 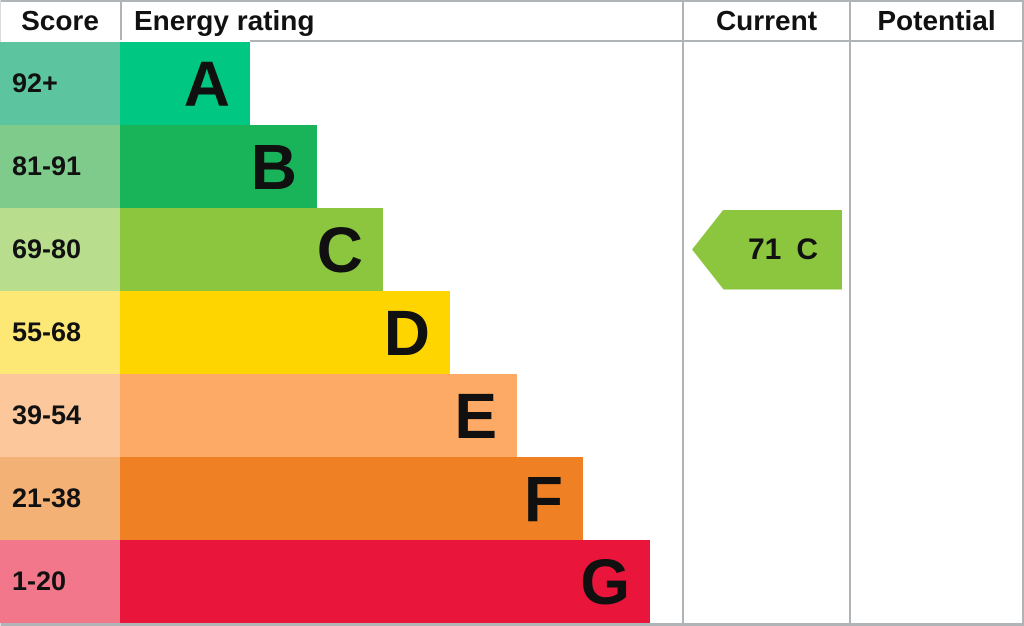 I want to click on score-range-c: 69-80, so click(x=60, y=249).